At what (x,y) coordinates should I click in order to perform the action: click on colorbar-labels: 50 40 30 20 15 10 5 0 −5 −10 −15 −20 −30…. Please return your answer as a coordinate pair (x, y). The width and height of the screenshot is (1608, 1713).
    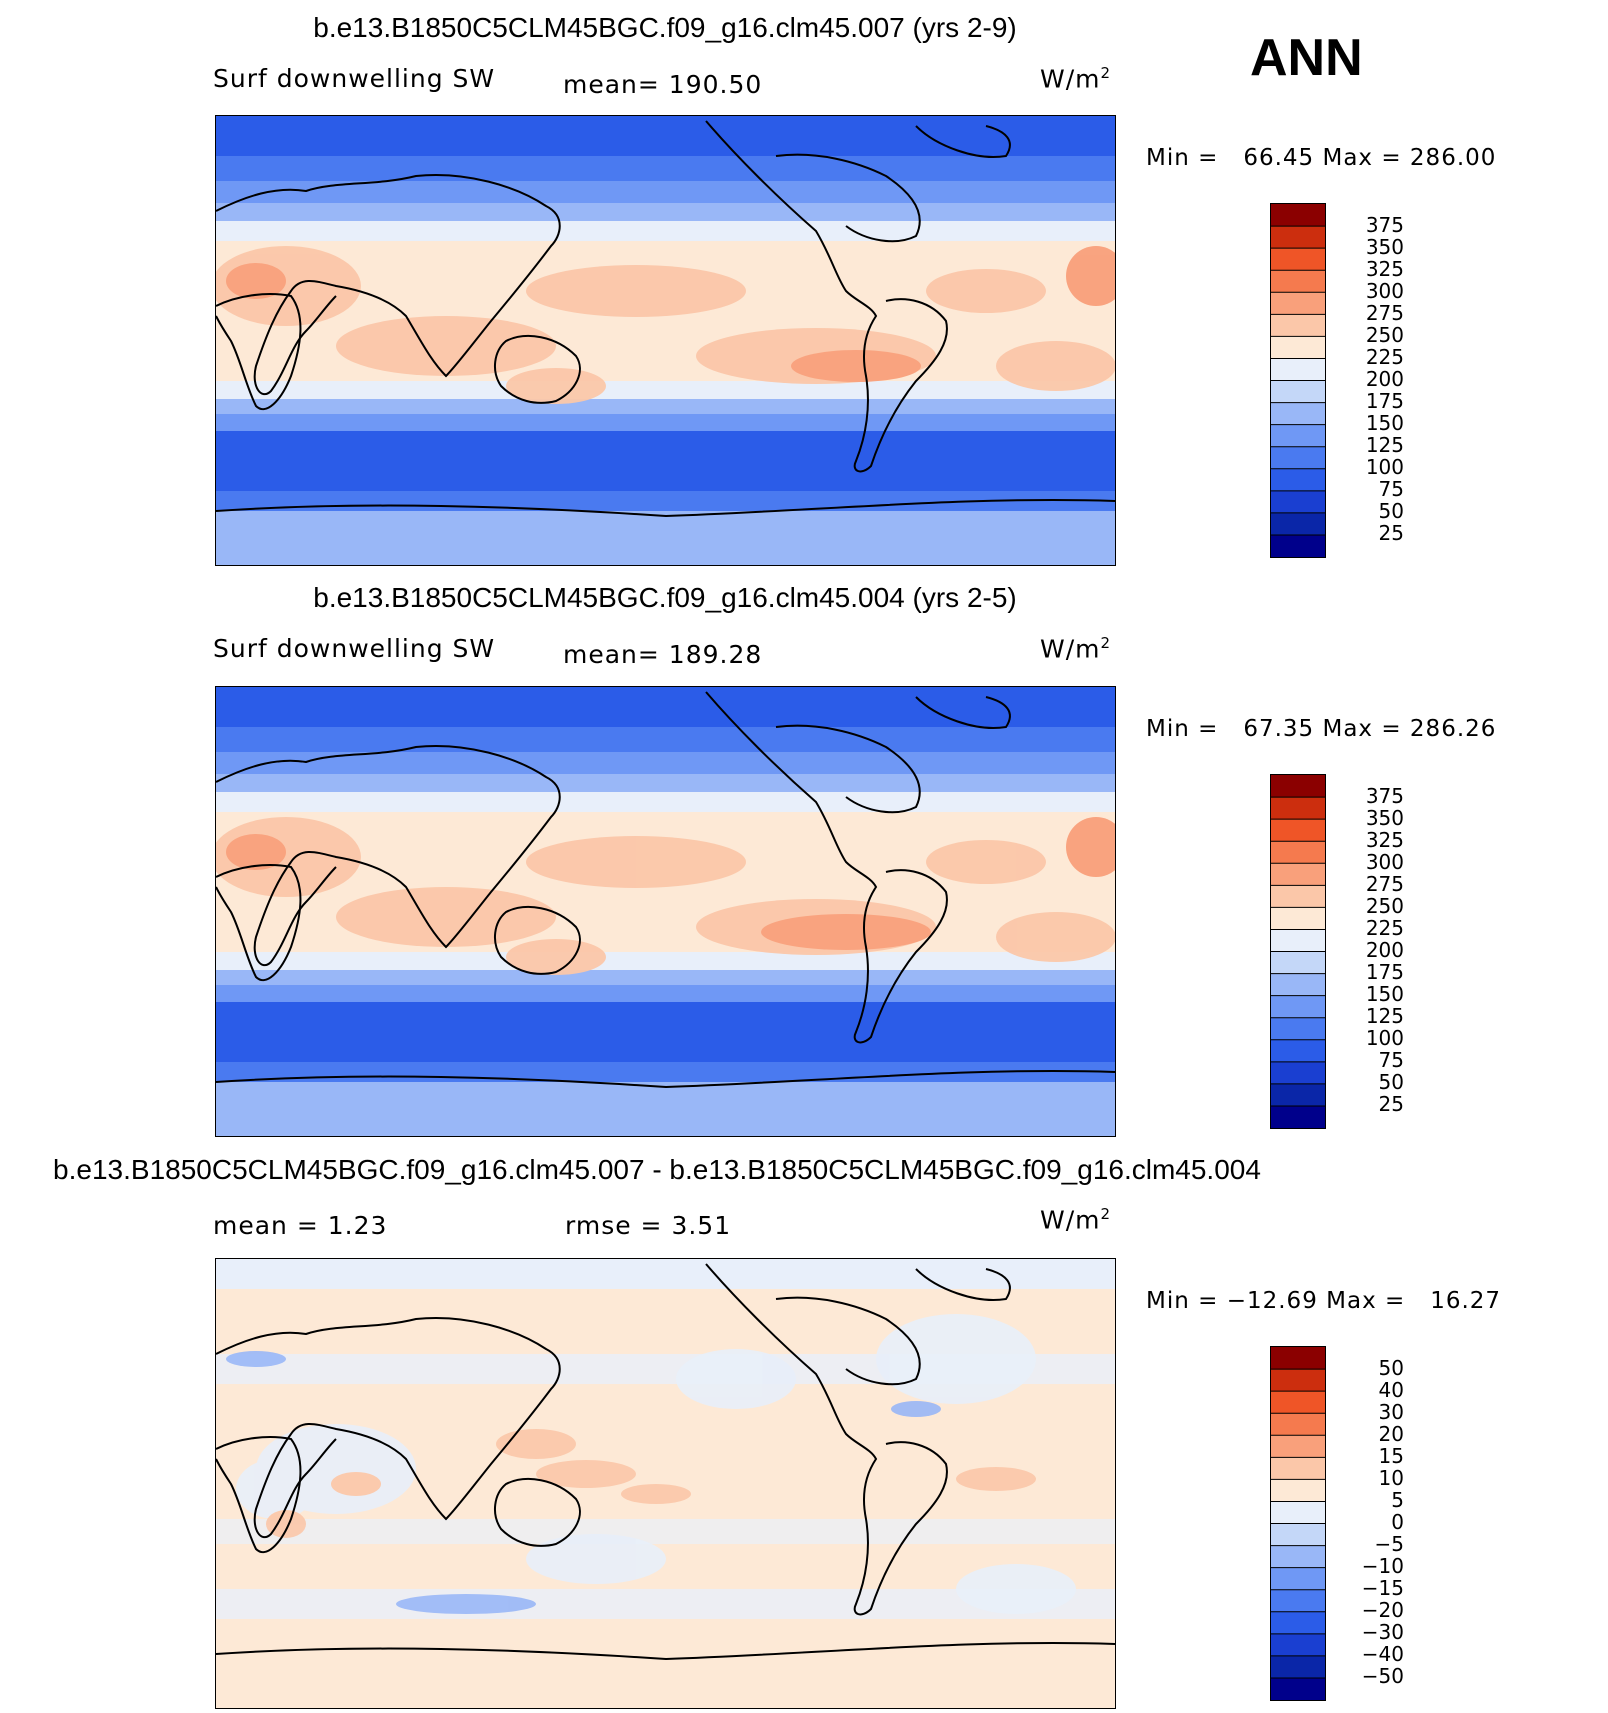
    Looking at the image, I should click on (1369, 1522).